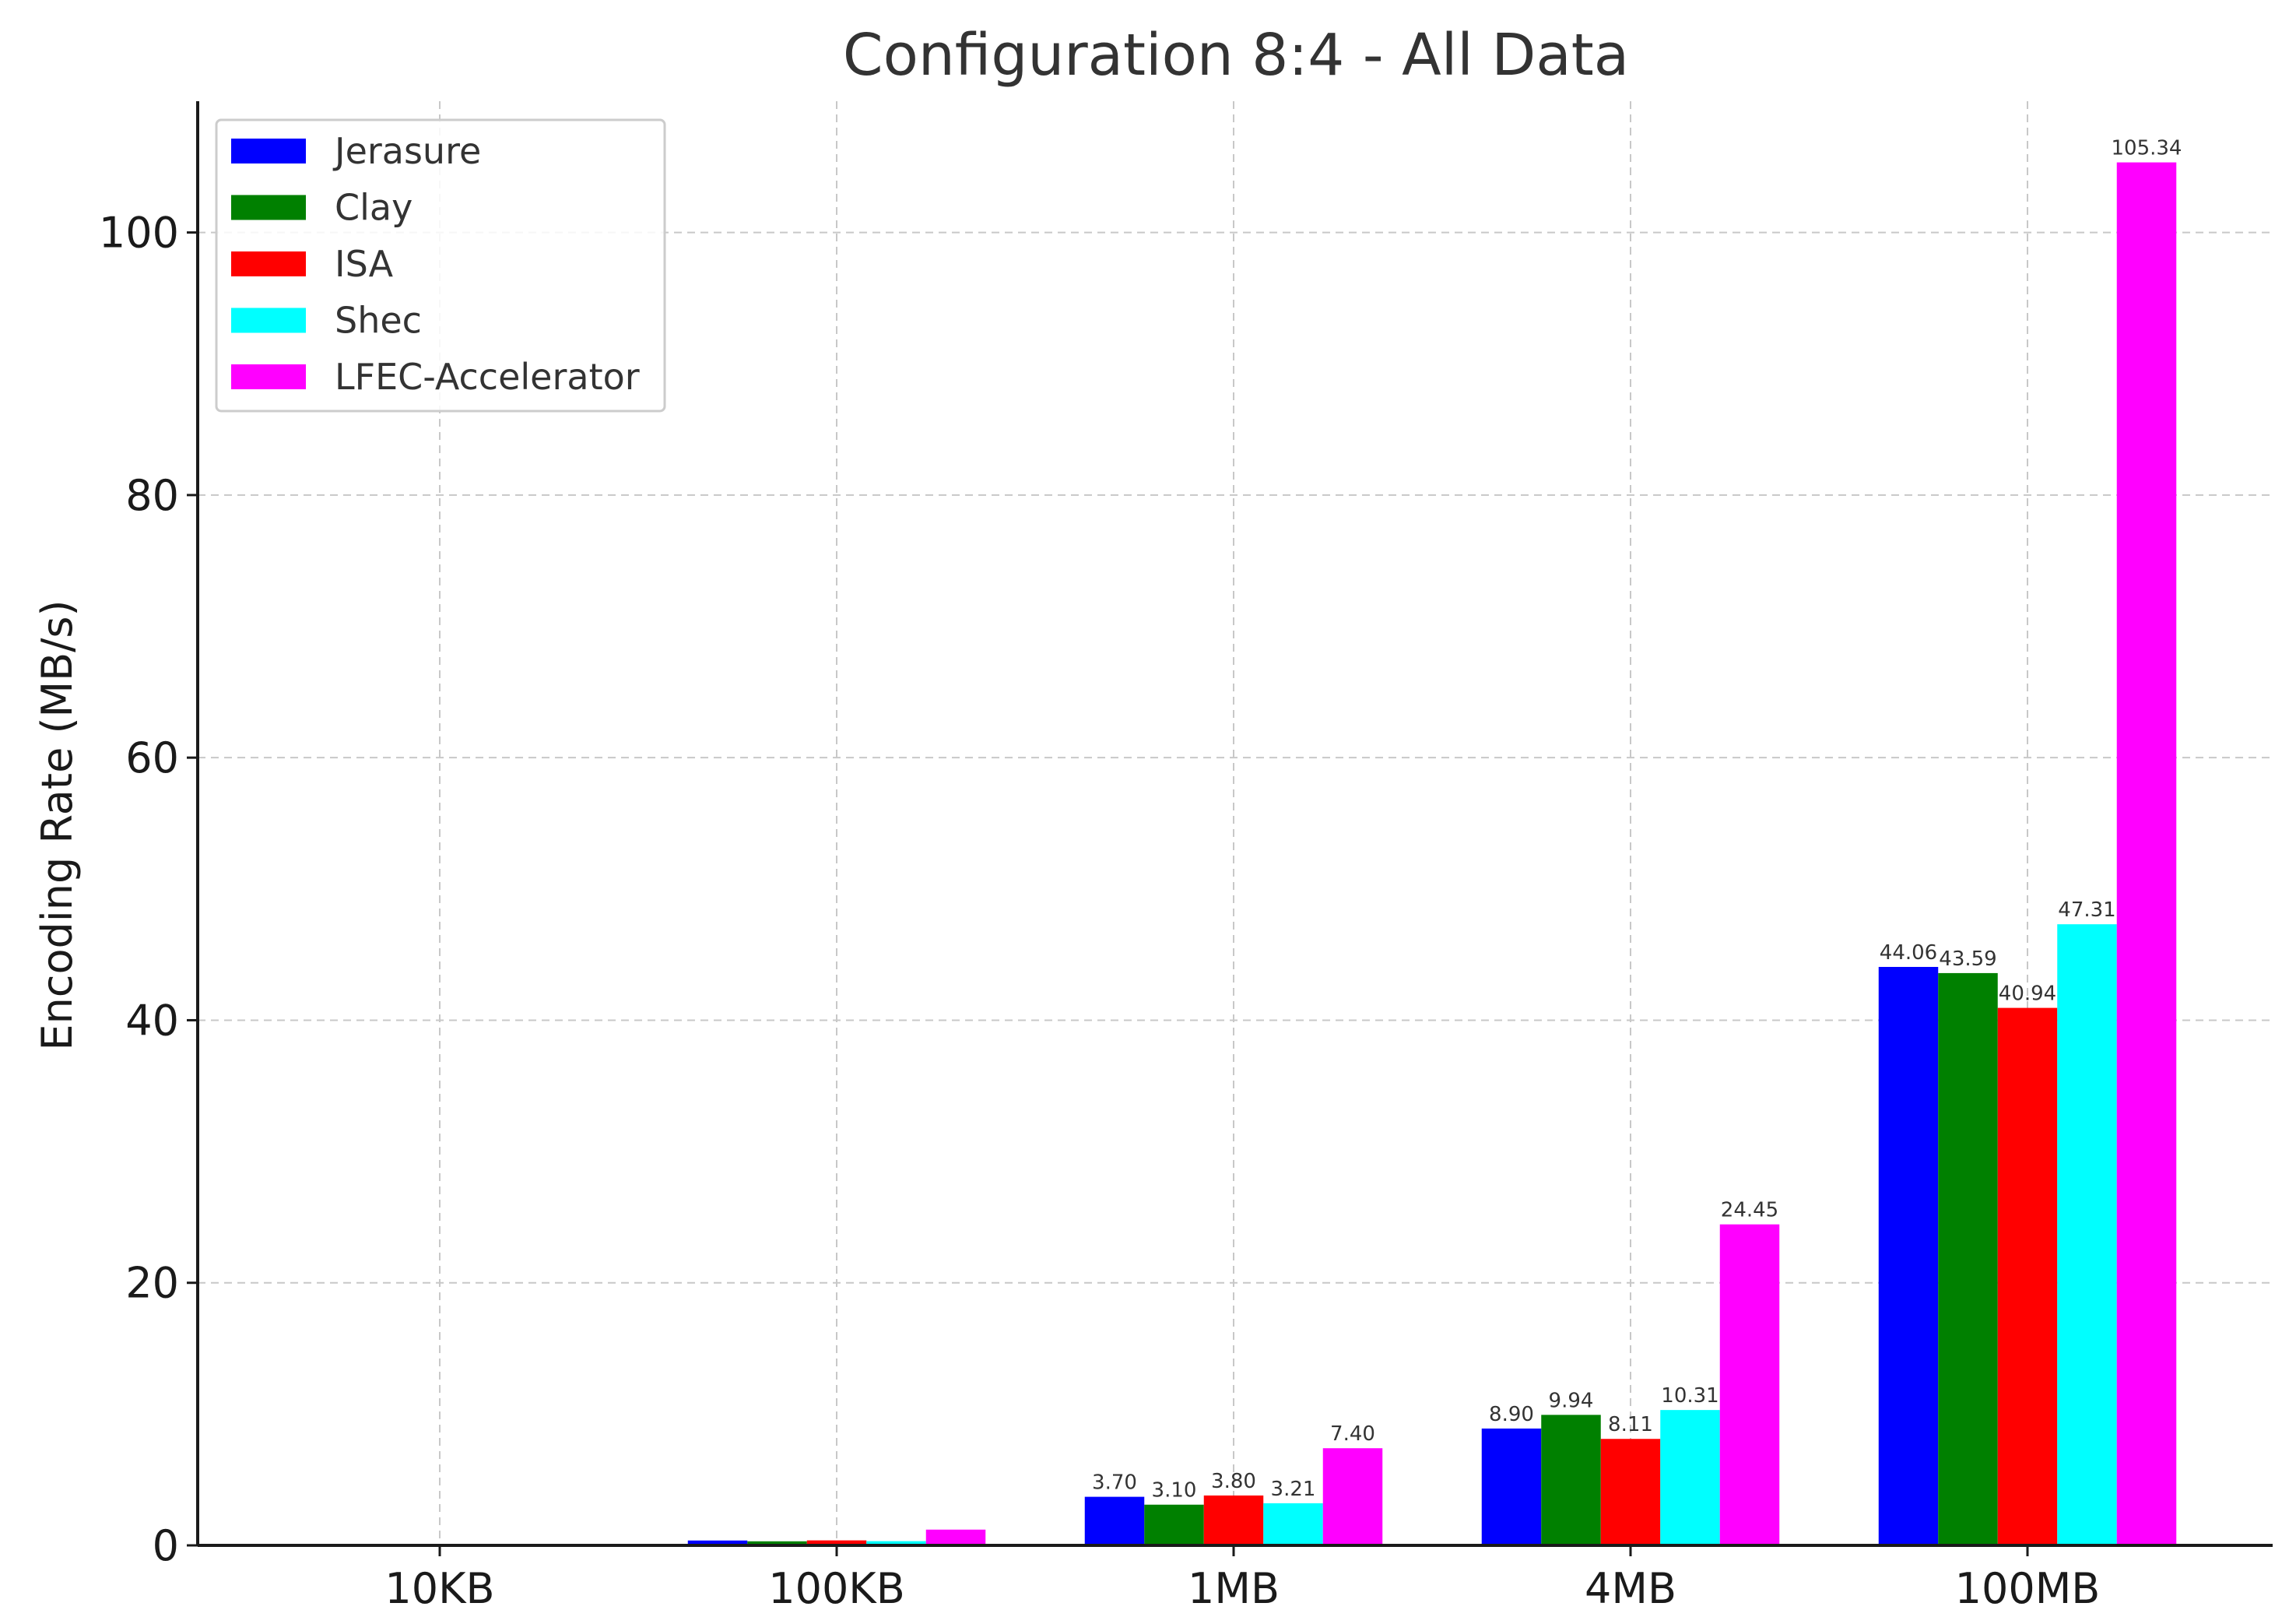 This screenshot has width=2296, height=1617. I want to click on bar-value-label: 3.21, so click(1293, 1490).